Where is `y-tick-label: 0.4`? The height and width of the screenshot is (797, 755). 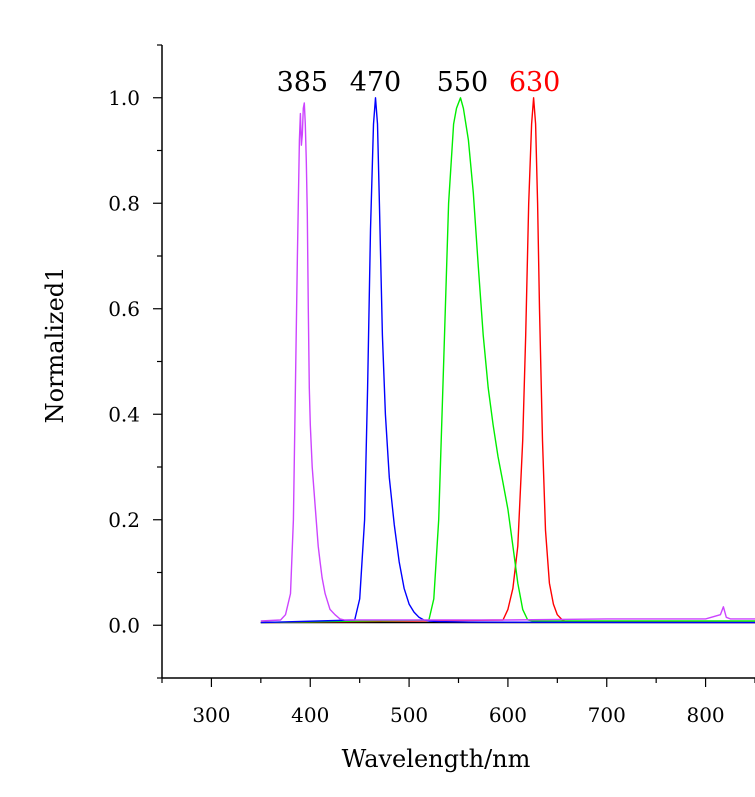 y-tick-label: 0.4 is located at coordinates (124, 414).